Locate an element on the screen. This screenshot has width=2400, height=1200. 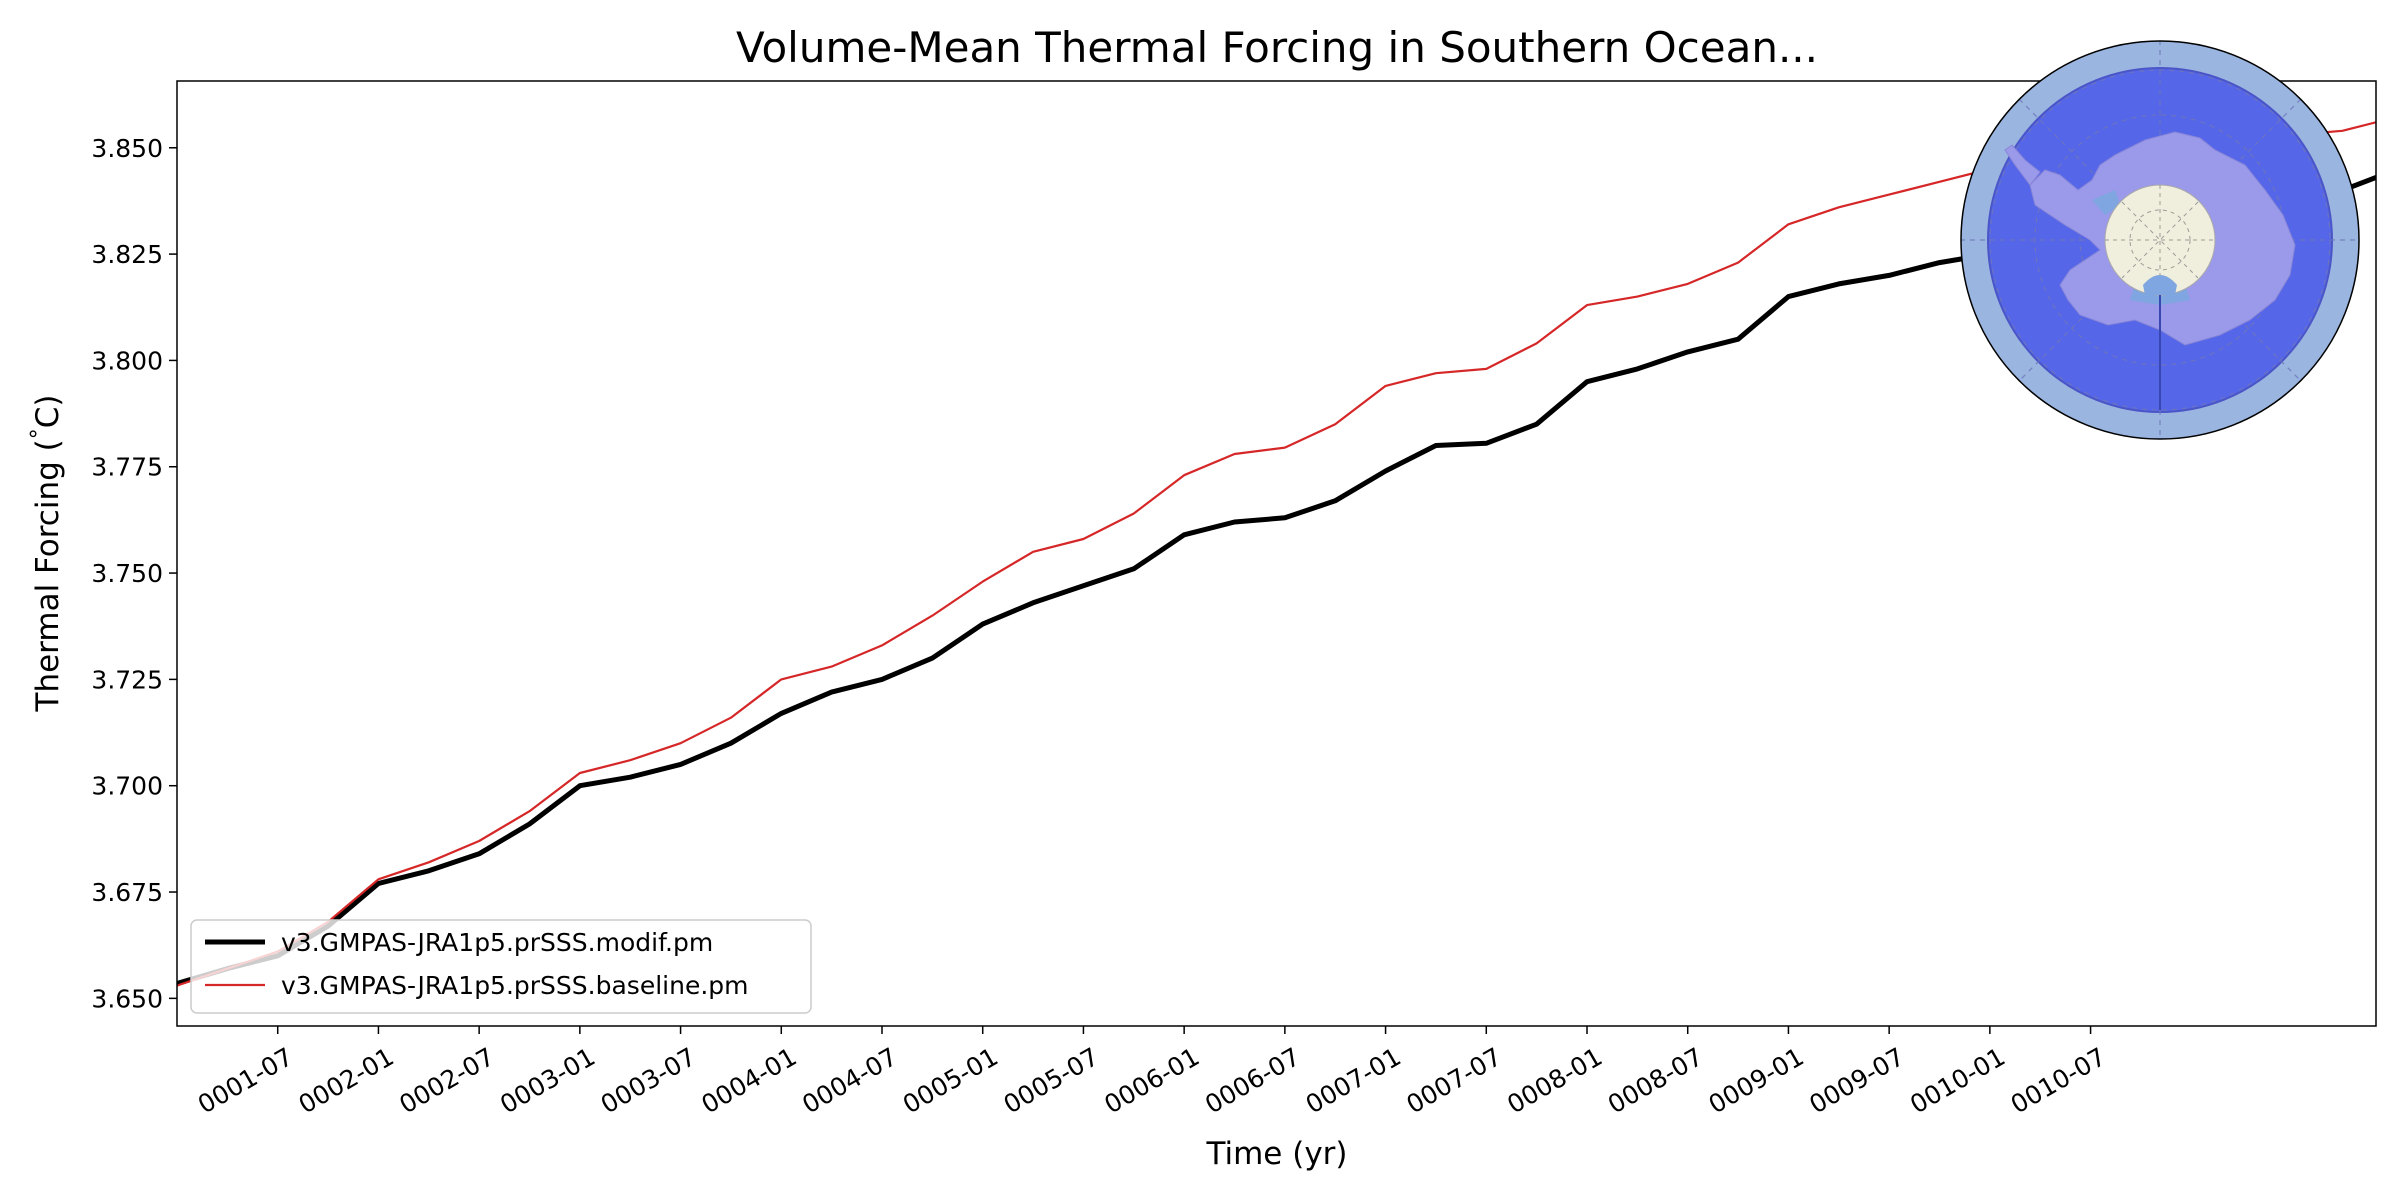
y-tick-label: 3.850 is located at coordinates (127, 148).